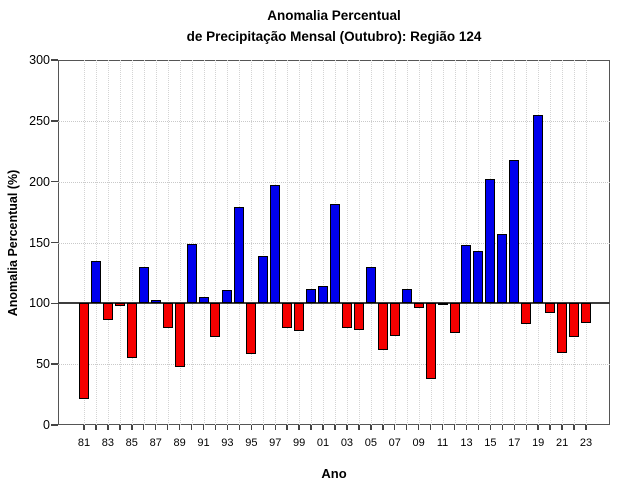  I want to click on bar-2000, so click(311, 296).